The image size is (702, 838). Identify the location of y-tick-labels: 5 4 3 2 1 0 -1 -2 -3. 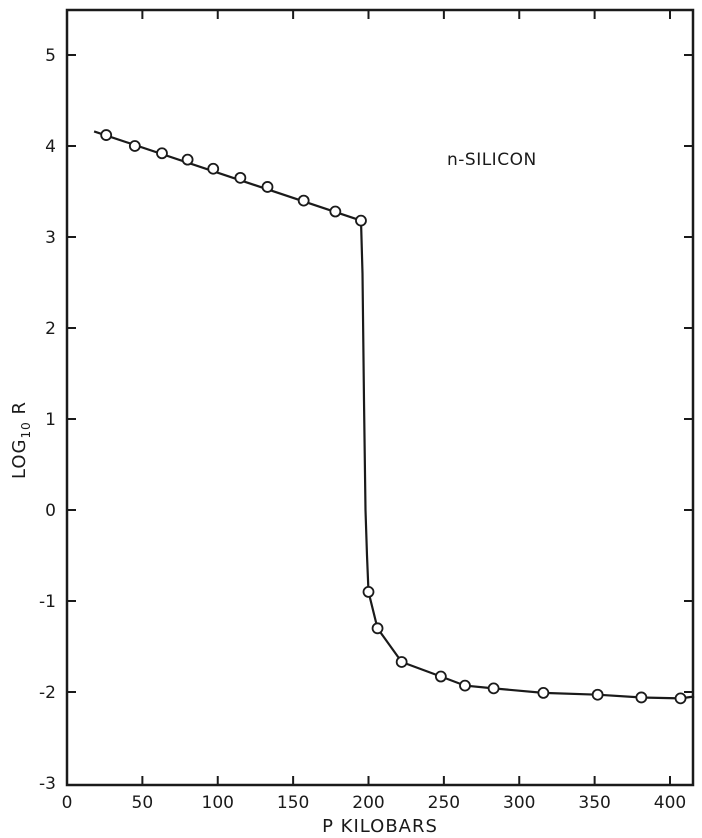
(47, 420).